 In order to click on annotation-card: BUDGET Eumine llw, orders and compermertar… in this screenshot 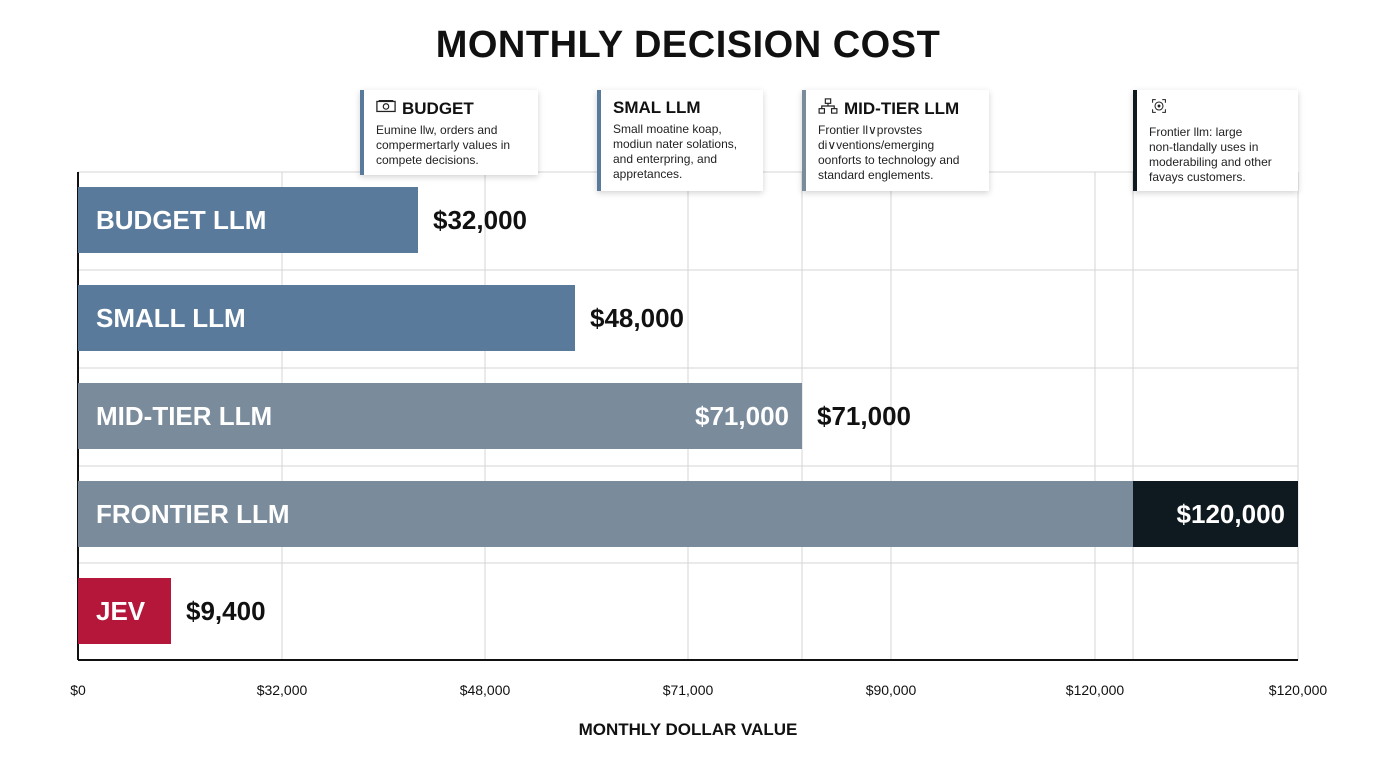, I will do `click(449, 132)`.